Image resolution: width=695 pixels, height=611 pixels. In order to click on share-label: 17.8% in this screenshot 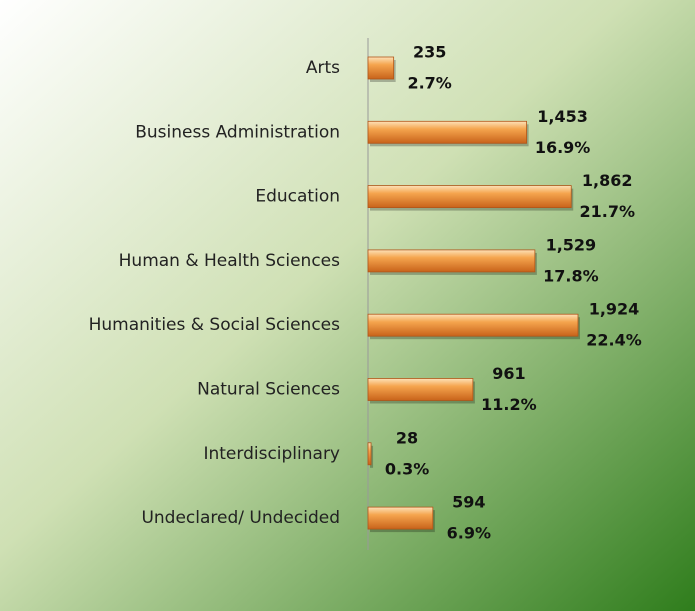, I will do `click(571, 275)`.